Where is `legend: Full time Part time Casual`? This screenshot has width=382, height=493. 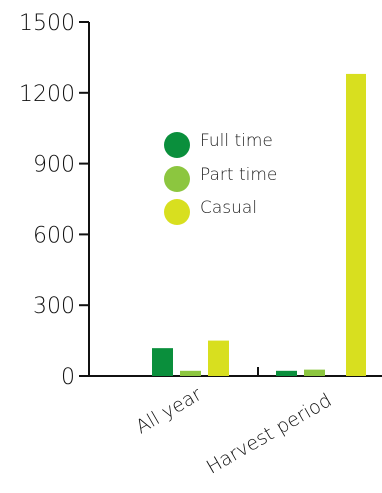 legend: Full time Part time Casual is located at coordinates (220, 178).